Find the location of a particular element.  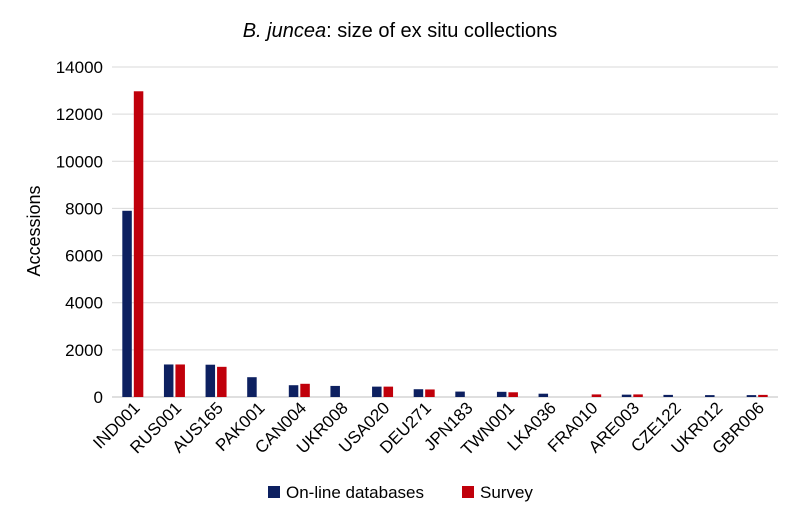

y-tick-label: 6000 is located at coordinates (84, 256).